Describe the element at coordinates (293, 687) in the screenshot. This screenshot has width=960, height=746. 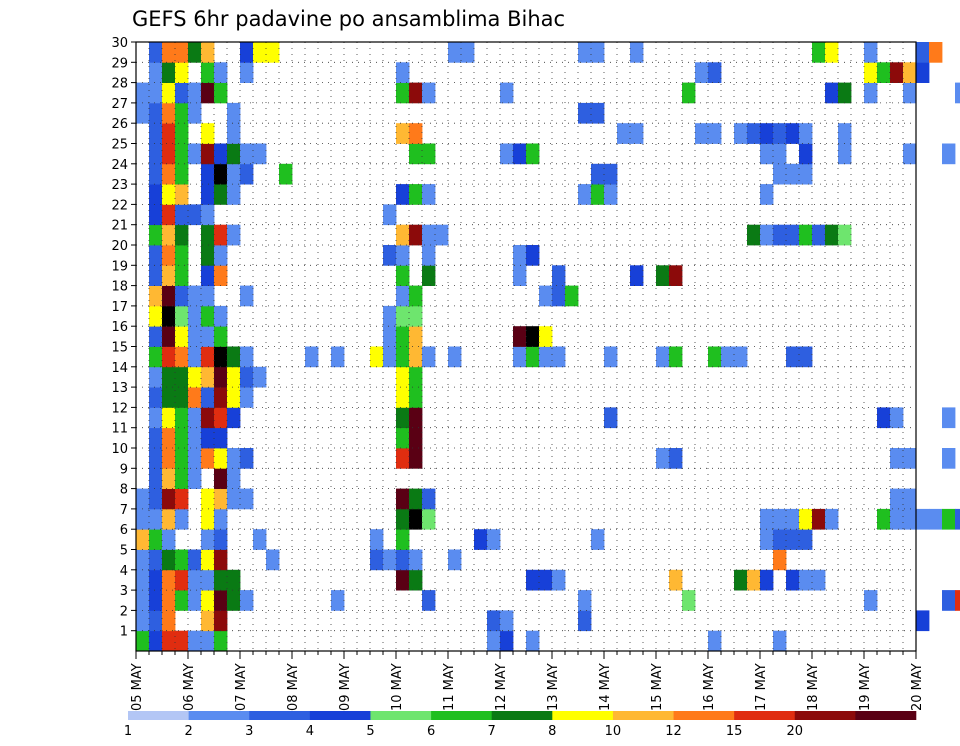
I see `x-tick-label: 08 MAY` at that location.